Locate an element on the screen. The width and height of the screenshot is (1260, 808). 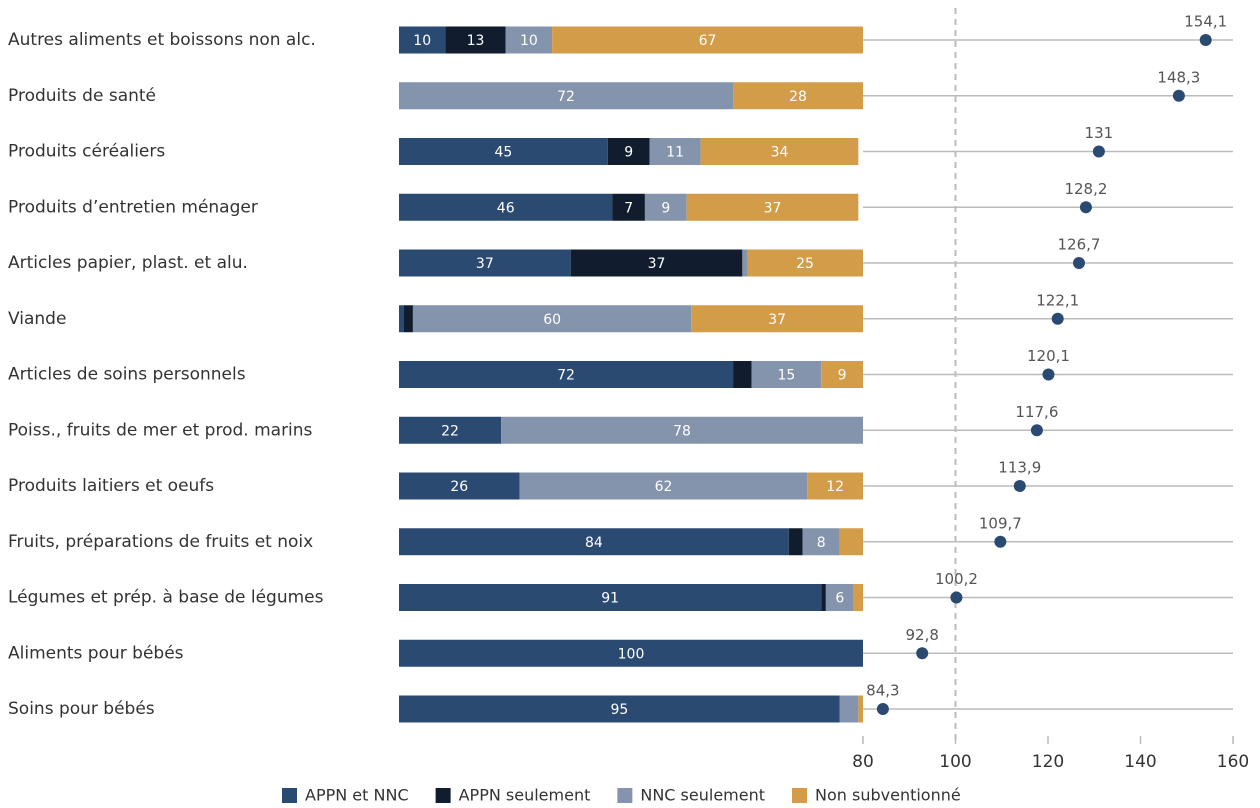
category-label: Produits de santé is located at coordinates (82, 96).